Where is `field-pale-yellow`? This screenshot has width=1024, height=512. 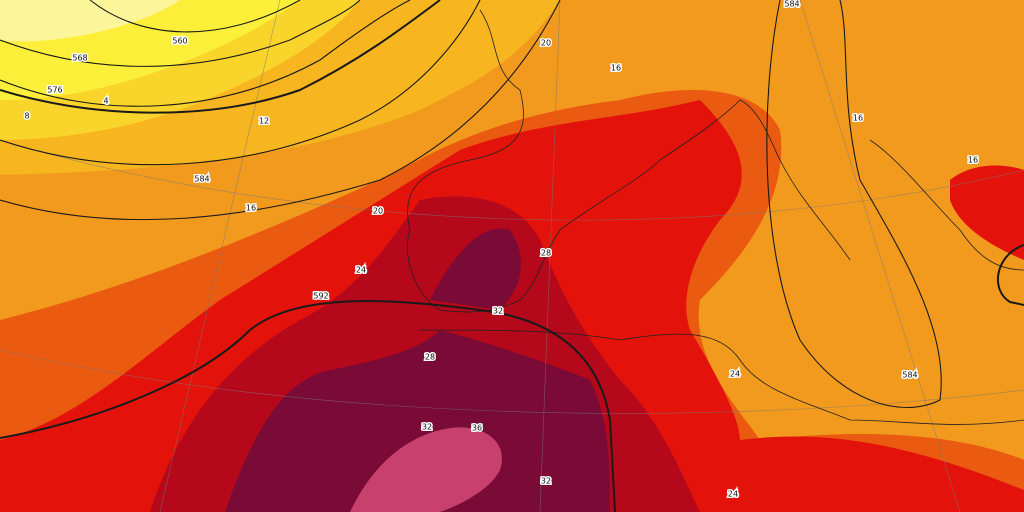
field-pale-yellow is located at coordinates (90, 21).